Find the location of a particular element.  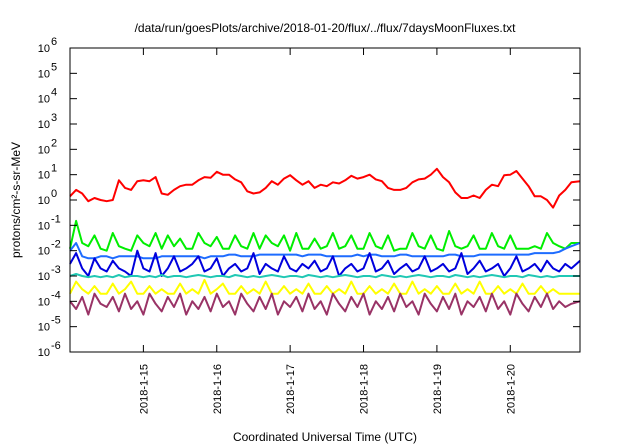

y-tick-exponent: 6 is located at coordinates (54, 42).